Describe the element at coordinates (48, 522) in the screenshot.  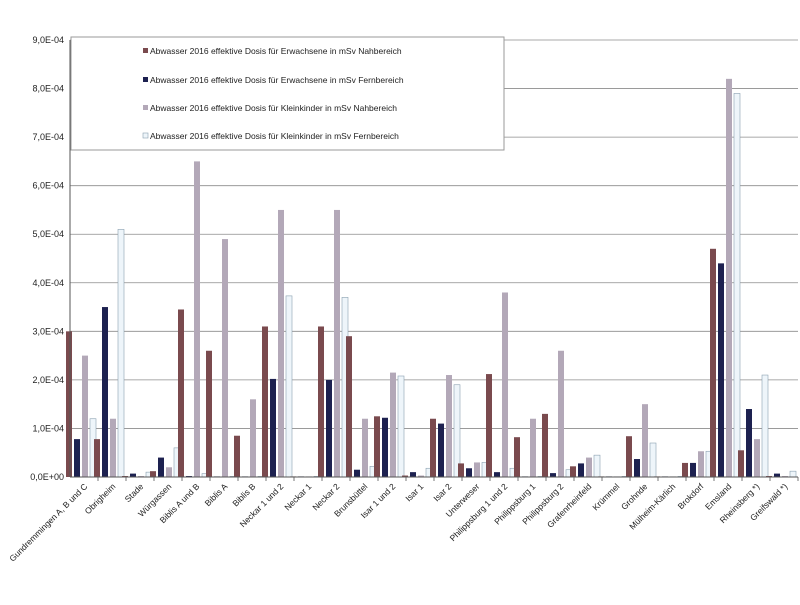
I see `x-tick-label: Gundremmingen A, B und C` at that location.